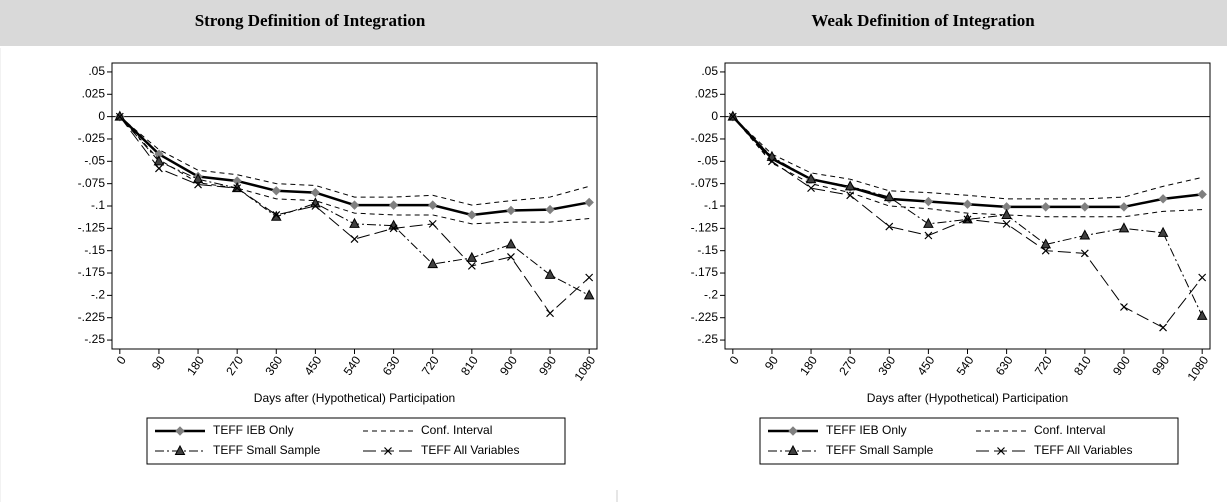  Describe the element at coordinates (1082, 365) in the screenshot. I see `x-tick-label: 810` at that location.